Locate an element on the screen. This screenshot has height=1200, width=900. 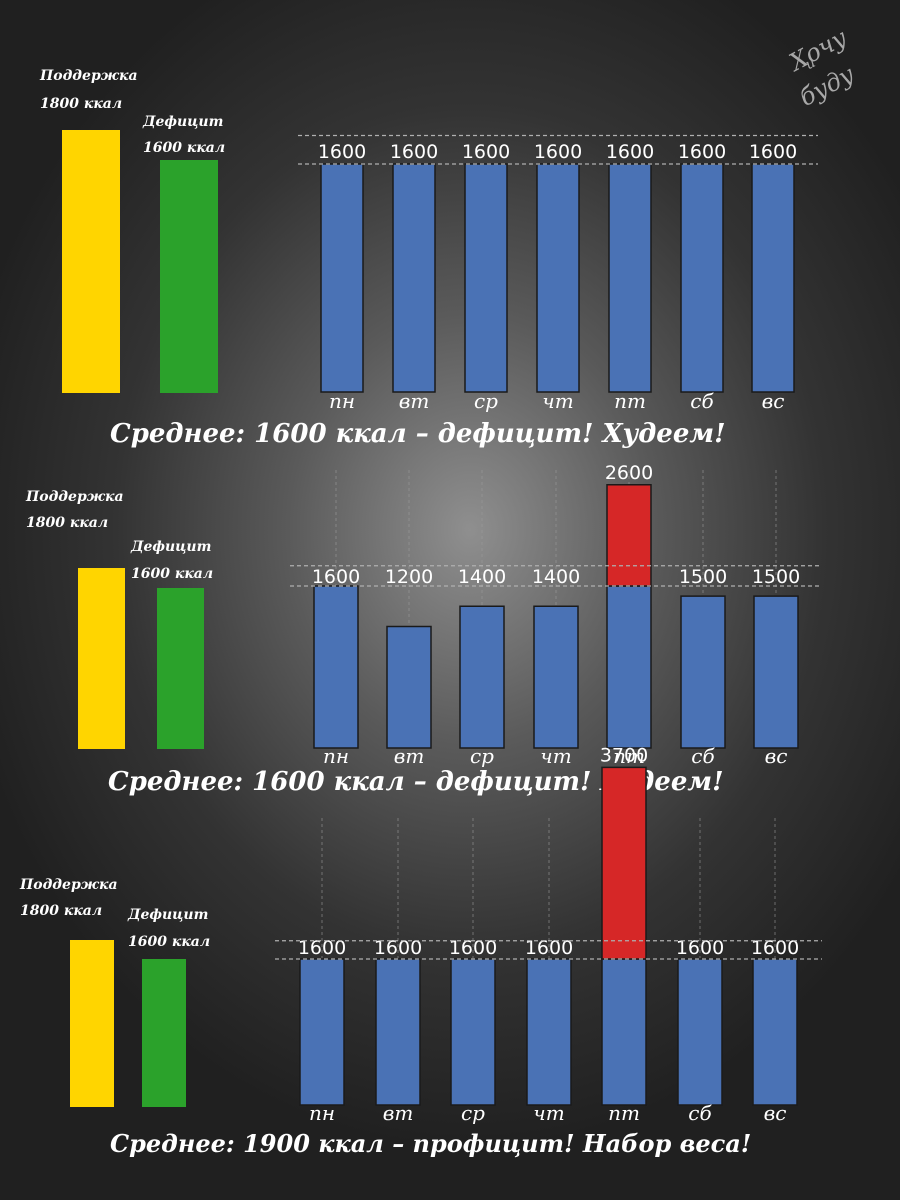
chart-2-bar-сб is located at coordinates (703, 672).